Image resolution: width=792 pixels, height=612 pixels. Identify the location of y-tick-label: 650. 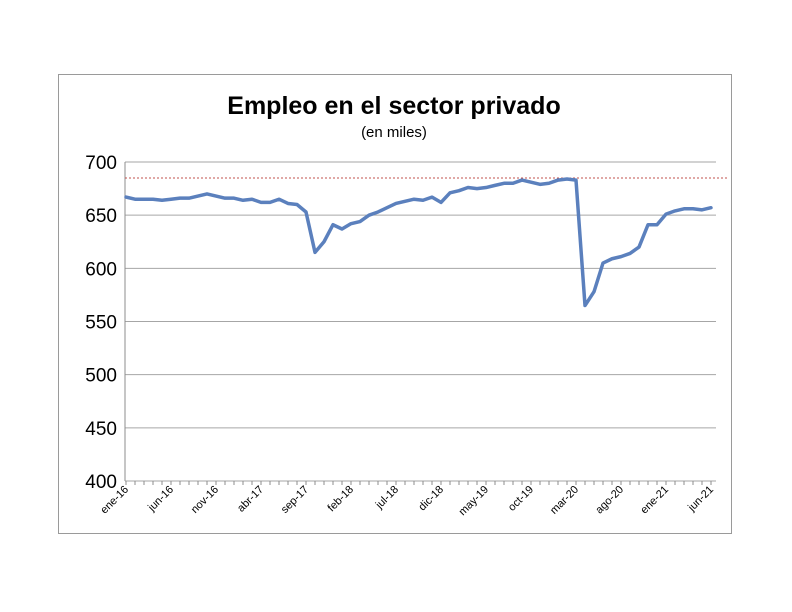
(101, 216).